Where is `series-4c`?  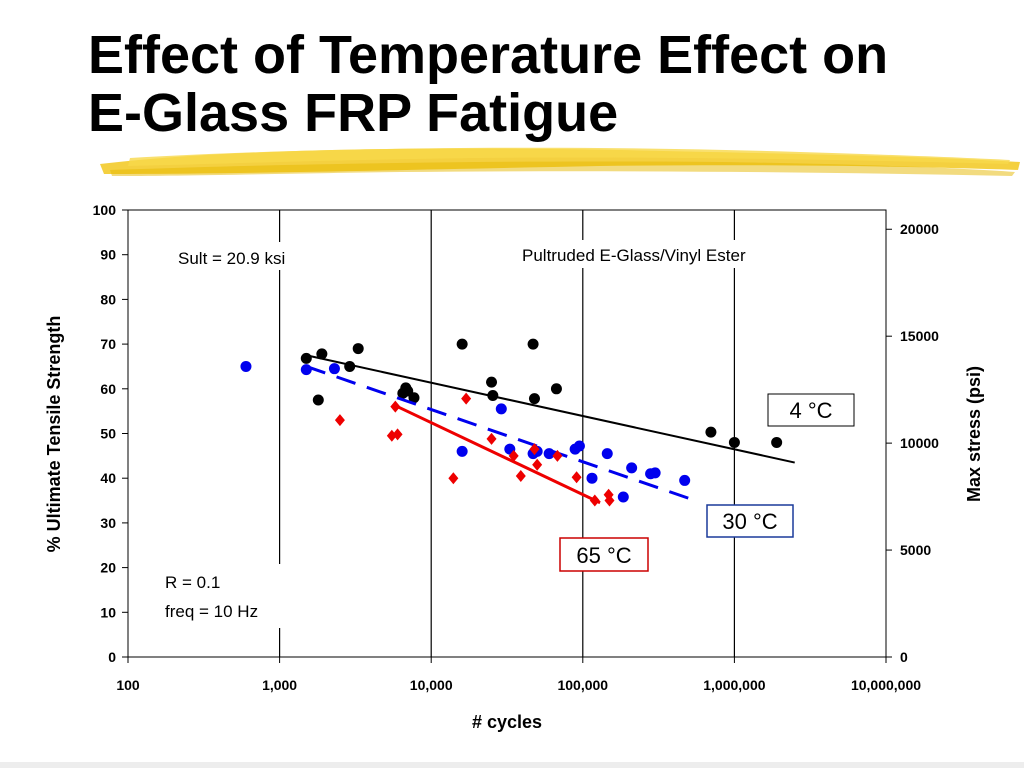
series-4c is located at coordinates (547, 401).